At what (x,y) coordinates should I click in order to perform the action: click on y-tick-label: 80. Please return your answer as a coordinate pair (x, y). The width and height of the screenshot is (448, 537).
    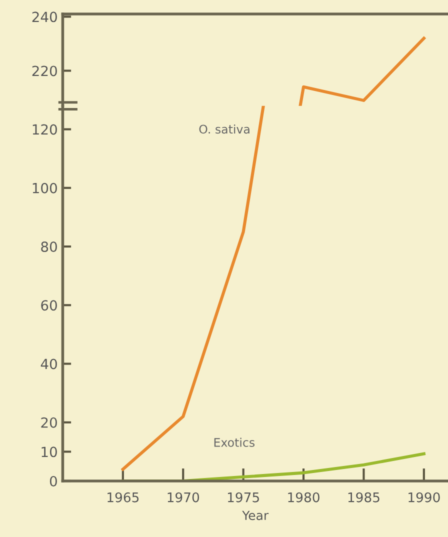
    Looking at the image, I should click on (49, 246).